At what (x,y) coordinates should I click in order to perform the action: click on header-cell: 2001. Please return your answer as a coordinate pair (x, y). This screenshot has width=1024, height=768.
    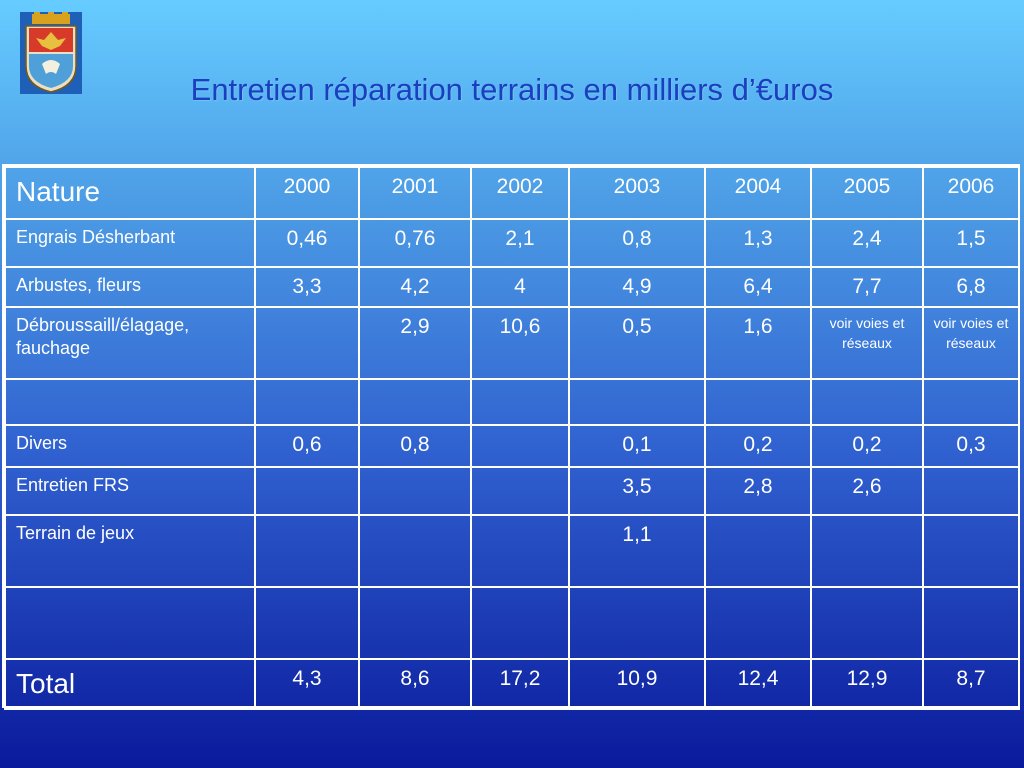
    Looking at the image, I should click on (415, 193).